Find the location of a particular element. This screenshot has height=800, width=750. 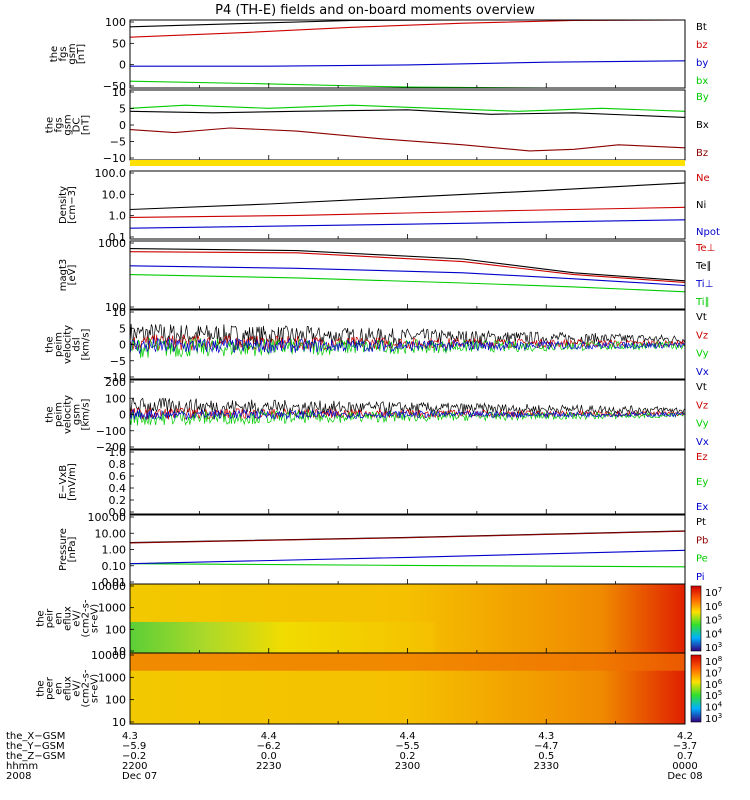

x-tick-value: 2330 is located at coordinates (546, 766).